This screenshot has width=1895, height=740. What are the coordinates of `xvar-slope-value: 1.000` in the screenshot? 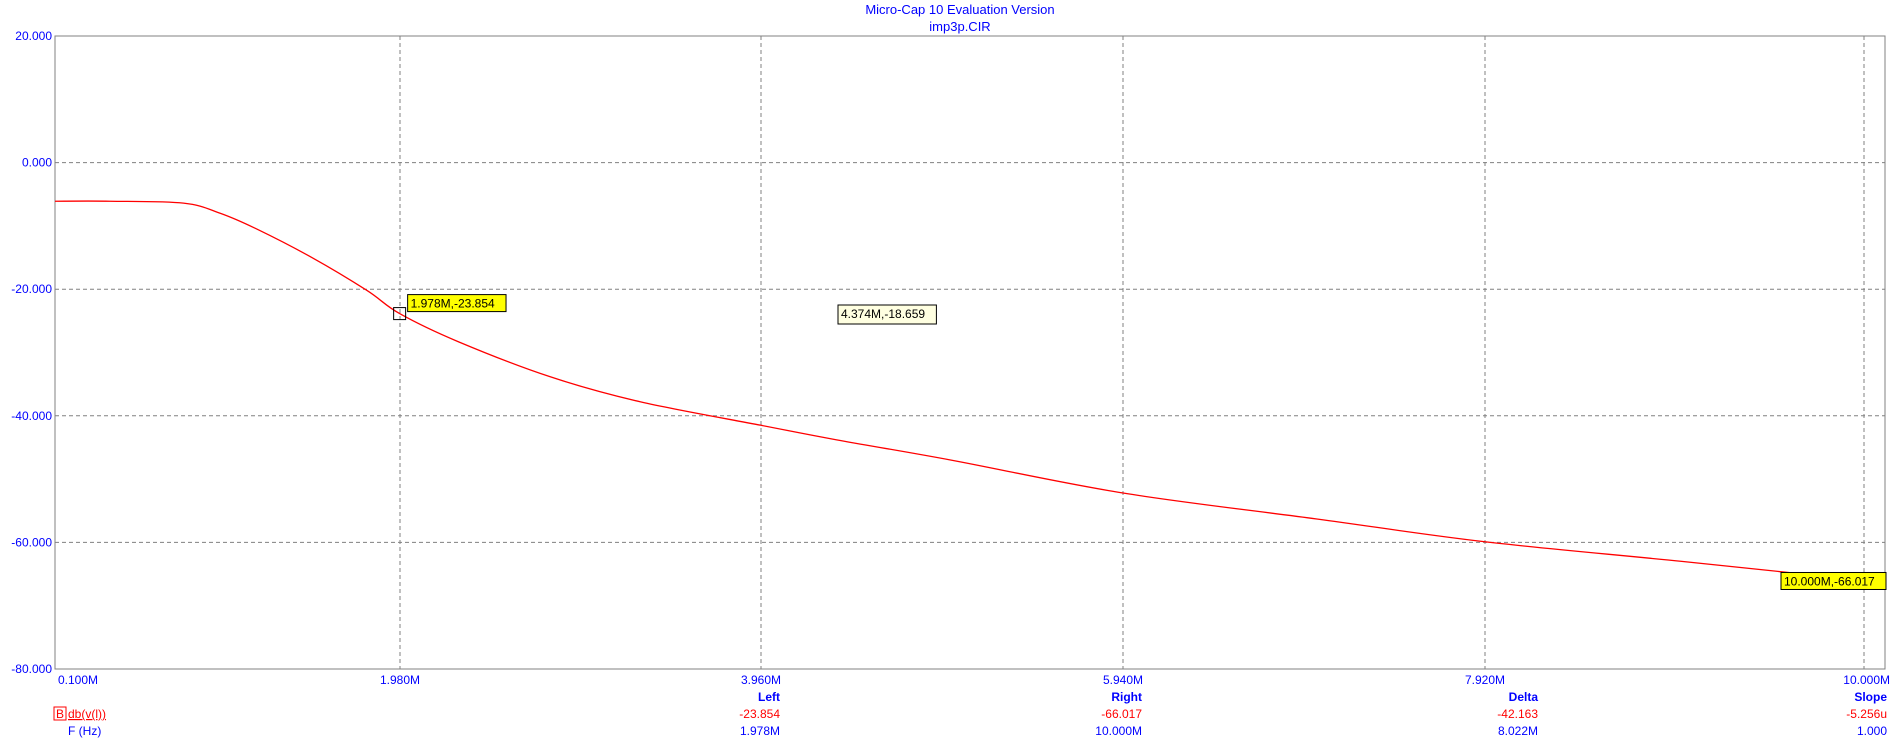 It's located at (1872, 731).